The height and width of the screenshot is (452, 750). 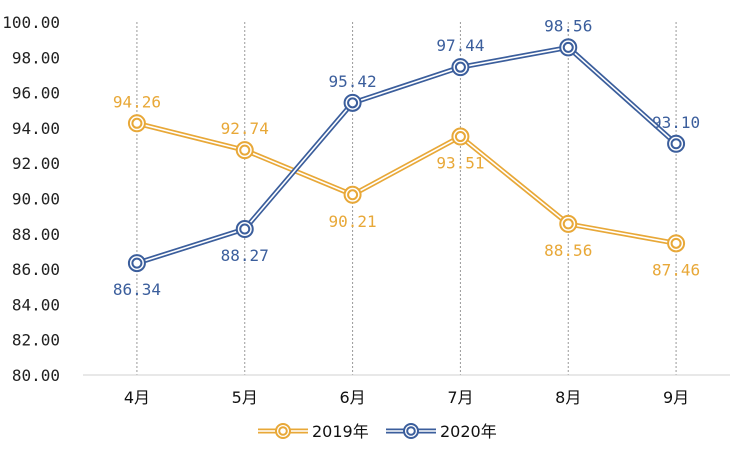 I want to click on legend-item: 2019年, so click(x=313, y=431).